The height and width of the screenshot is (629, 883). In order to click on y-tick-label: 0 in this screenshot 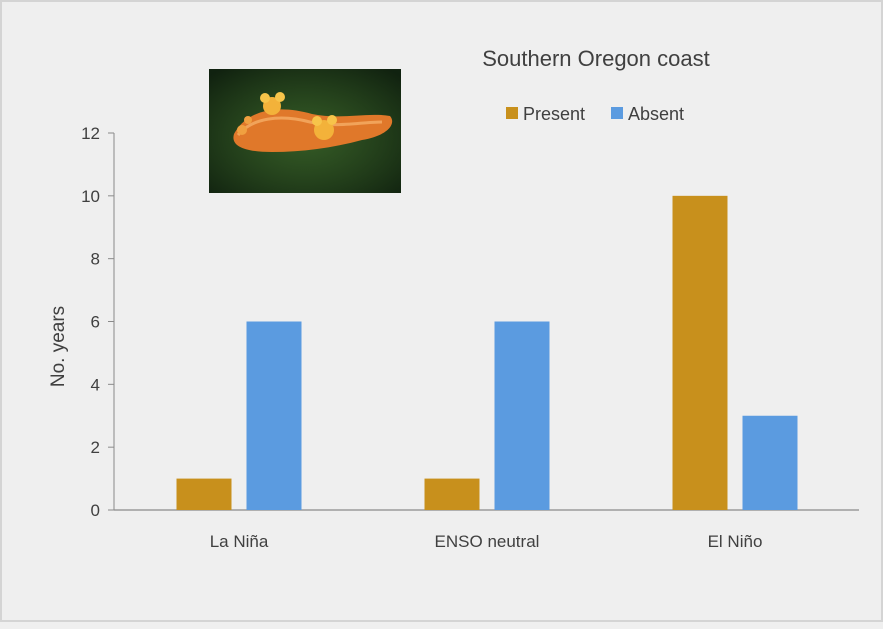, I will do `click(95, 510)`.